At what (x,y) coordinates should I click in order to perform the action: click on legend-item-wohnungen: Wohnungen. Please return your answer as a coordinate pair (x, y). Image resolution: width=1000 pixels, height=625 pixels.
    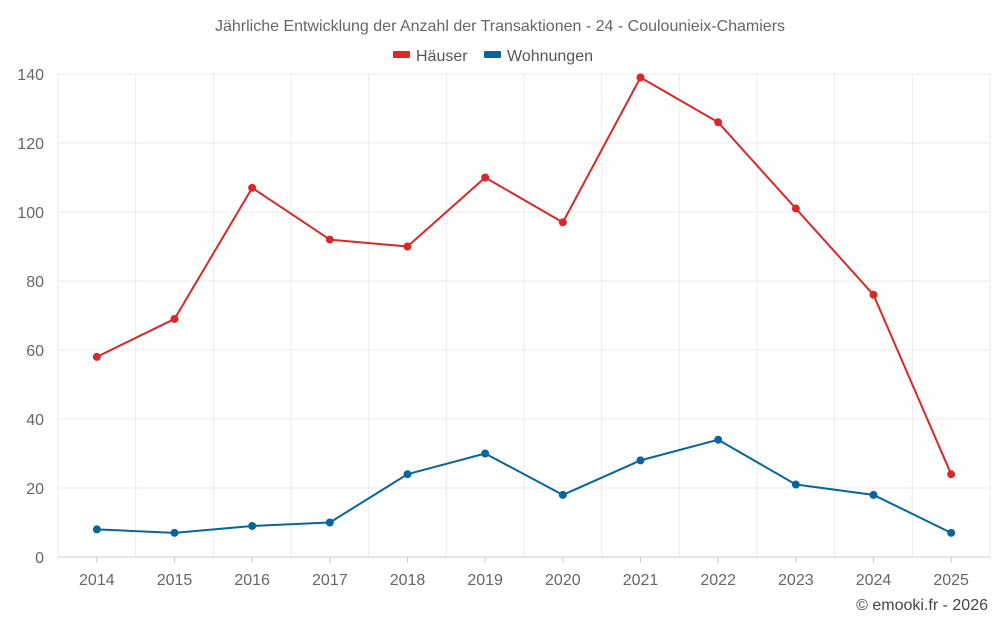
    Looking at the image, I should click on (538, 56).